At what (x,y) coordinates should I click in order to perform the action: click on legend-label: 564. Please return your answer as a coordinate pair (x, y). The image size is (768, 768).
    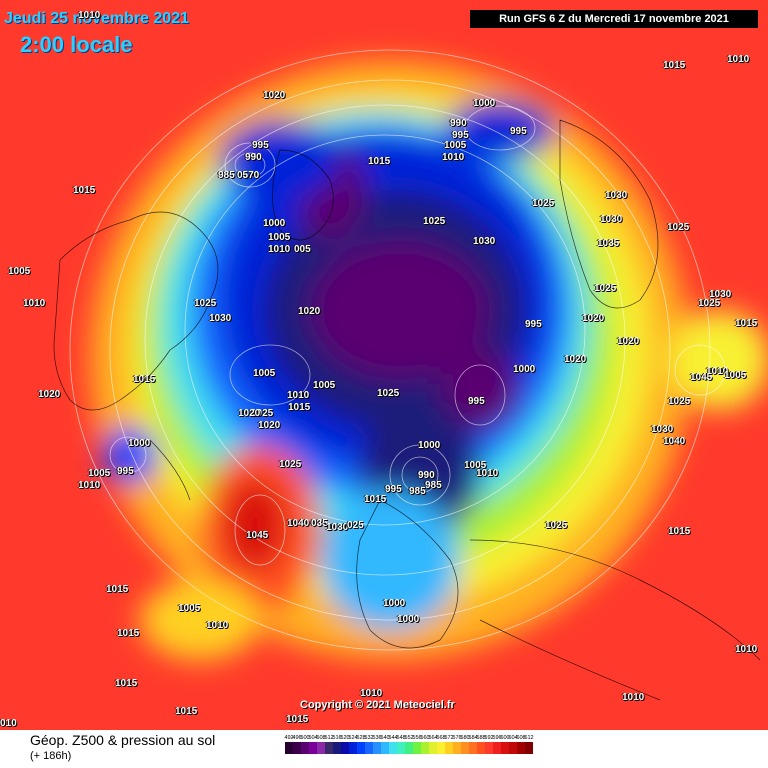
    Looking at the image, I should click on (433, 738).